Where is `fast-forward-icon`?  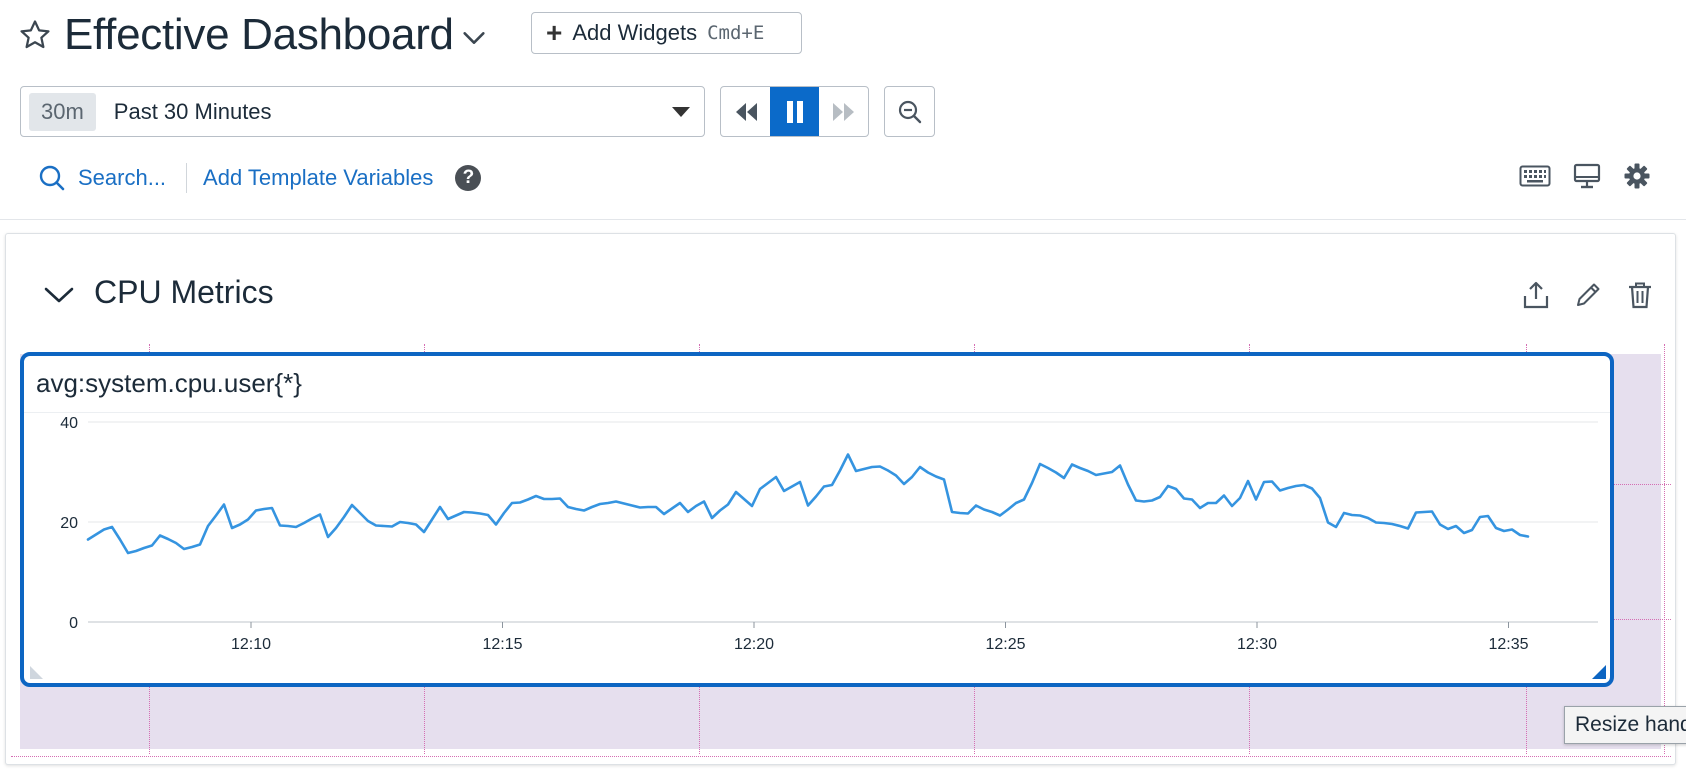 fast-forward-icon is located at coordinates (843, 111).